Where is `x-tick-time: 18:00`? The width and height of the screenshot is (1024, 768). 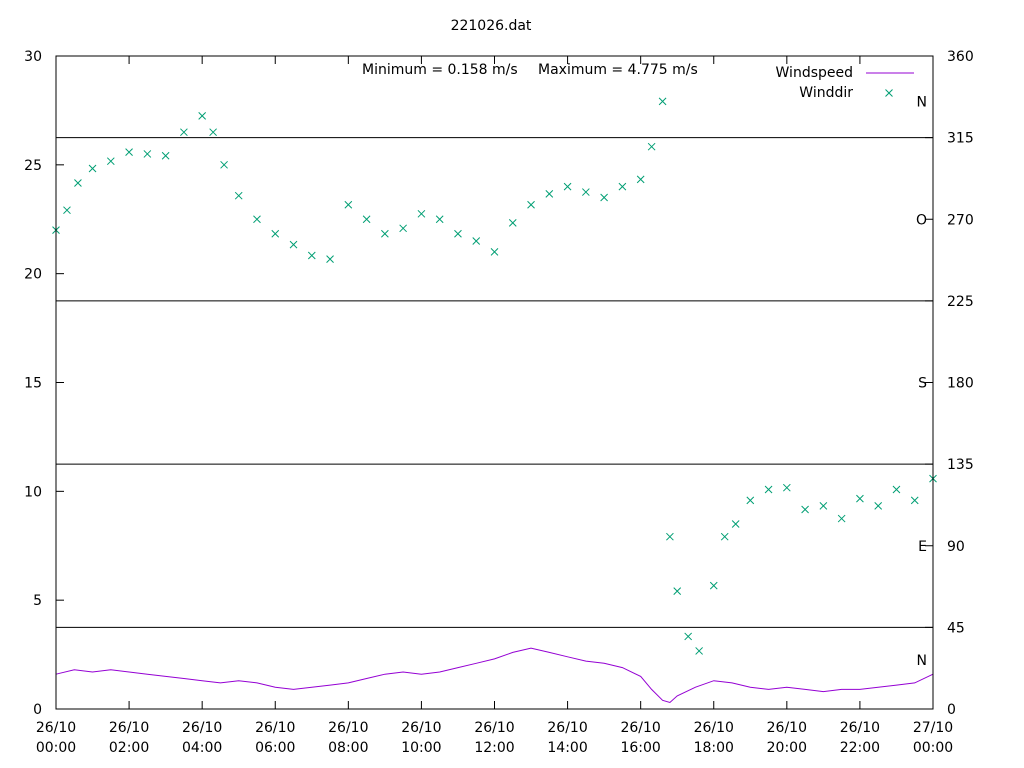 x-tick-time: 18:00 is located at coordinates (714, 748).